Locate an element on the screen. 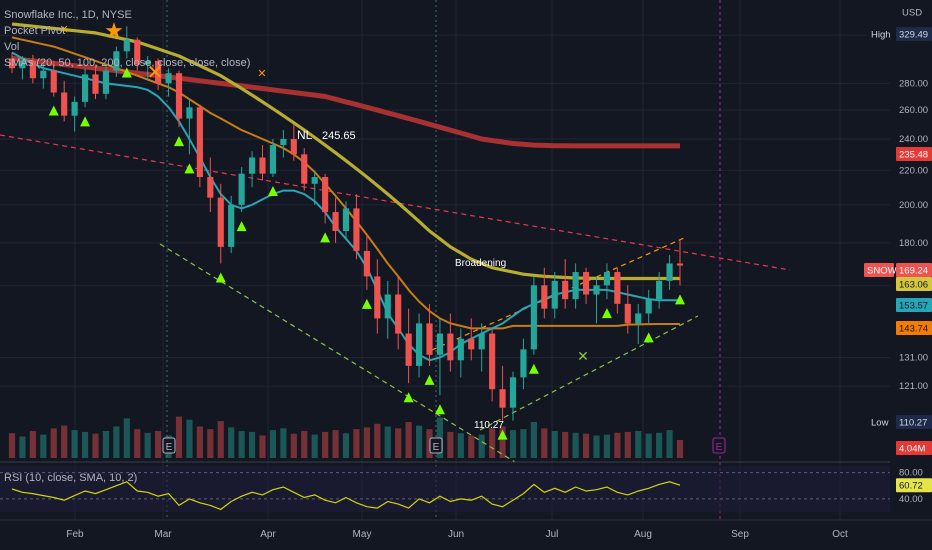  price-tag-text-11: 4.04M is located at coordinates (912, 449).